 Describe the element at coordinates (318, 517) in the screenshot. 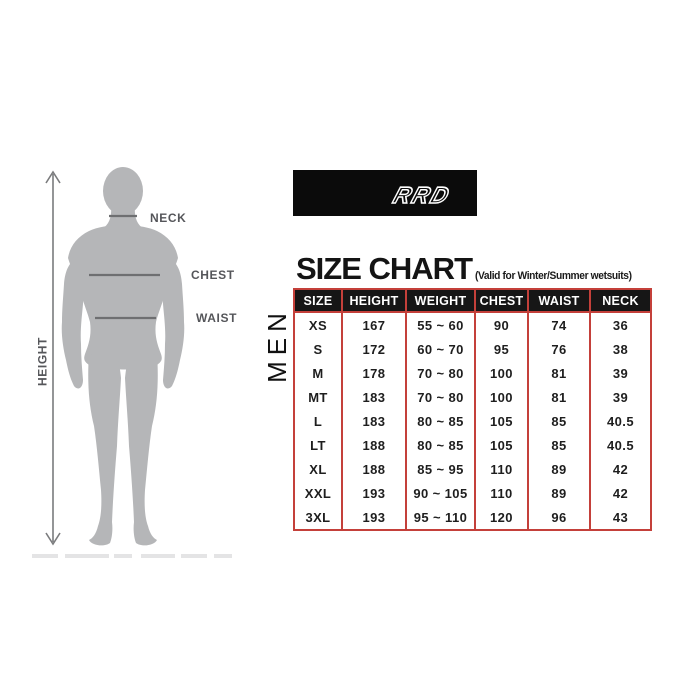

I see `size-cell: 3XL` at that location.